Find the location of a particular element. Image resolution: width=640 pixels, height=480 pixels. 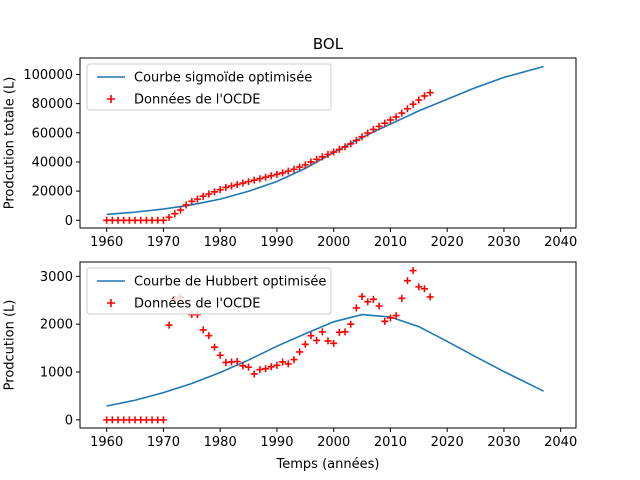

legend-box is located at coordinates (209, 87).